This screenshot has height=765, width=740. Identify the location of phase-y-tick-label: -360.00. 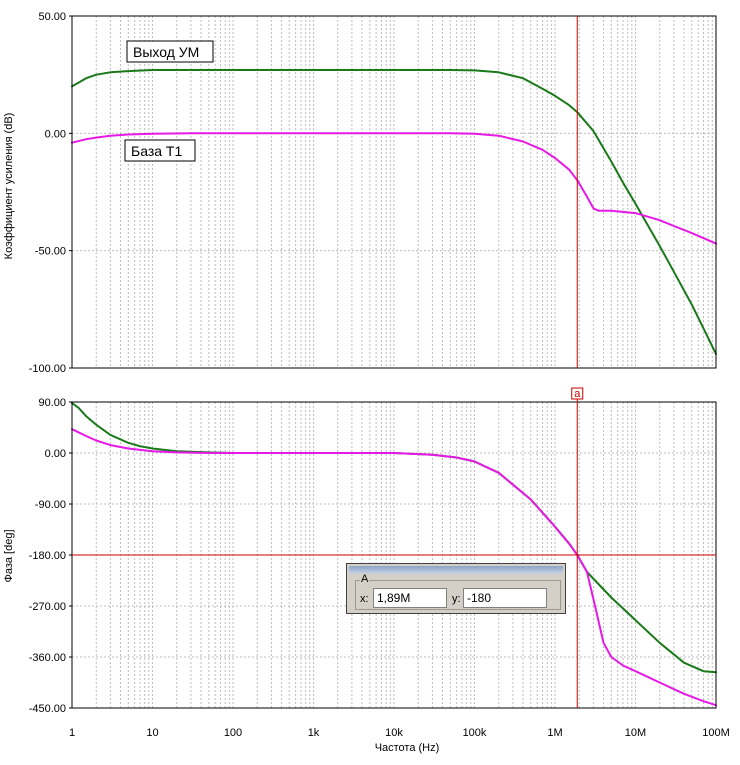
(47, 658).